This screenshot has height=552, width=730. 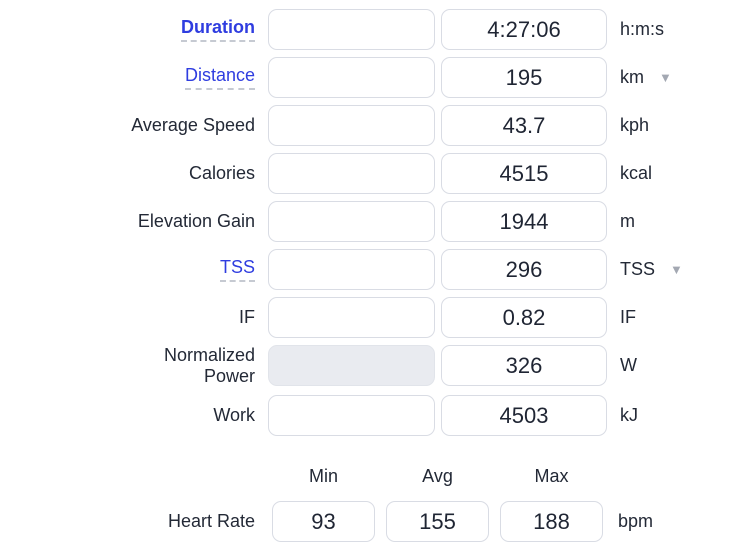 What do you see at coordinates (351, 173) in the screenshot?
I see `calories-planned-input` at bounding box center [351, 173].